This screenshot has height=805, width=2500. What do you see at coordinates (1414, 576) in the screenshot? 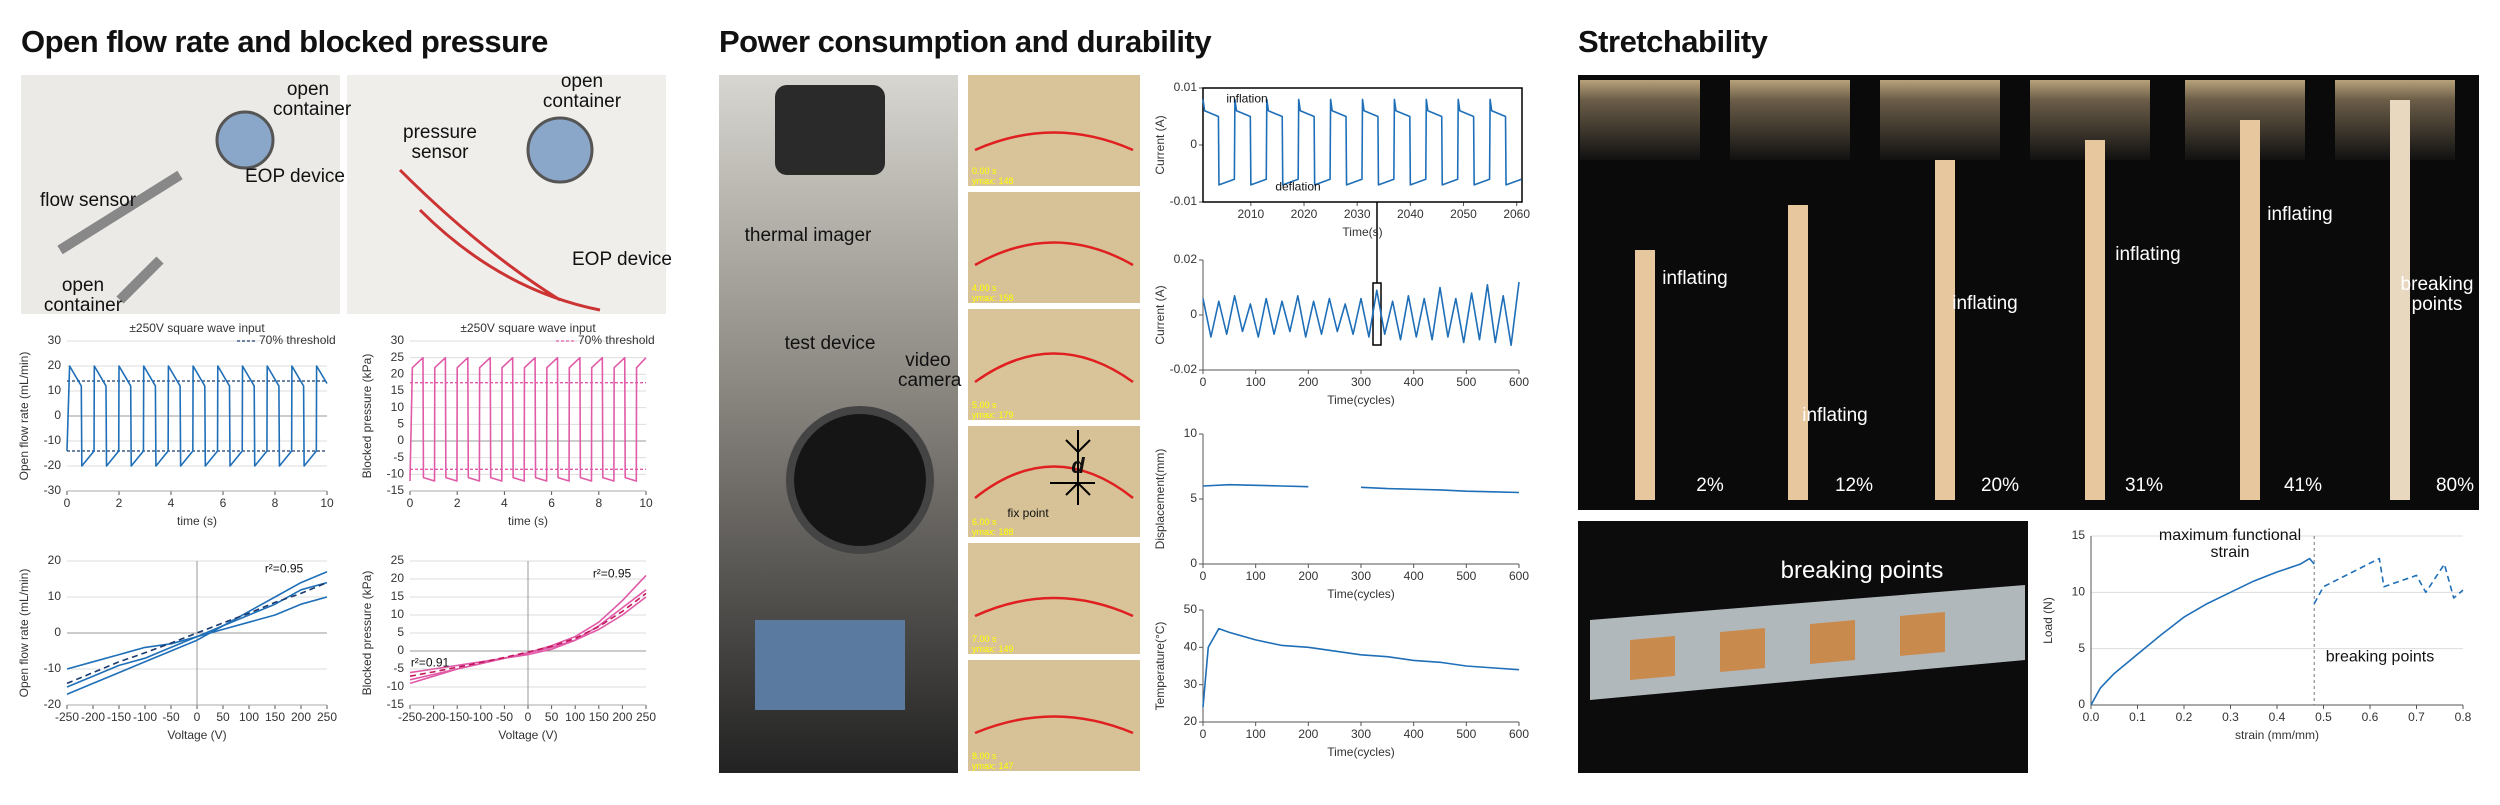
I see `x-tick-label: 400` at bounding box center [1414, 576].